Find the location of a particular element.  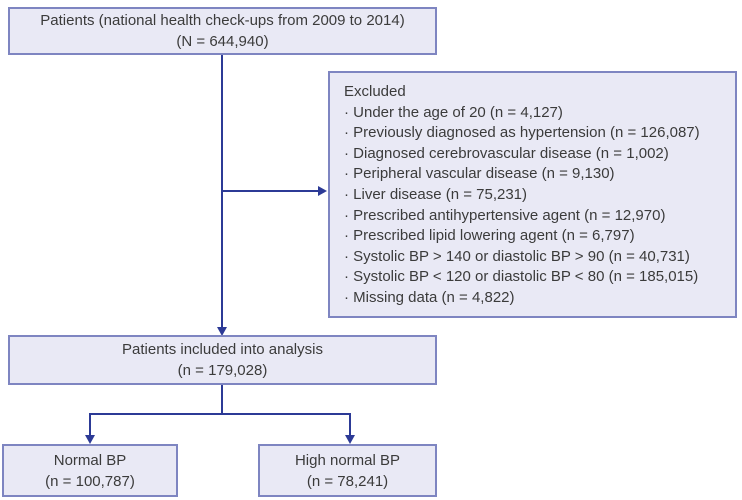

arrowhead-right-excluded is located at coordinates (322, 191).